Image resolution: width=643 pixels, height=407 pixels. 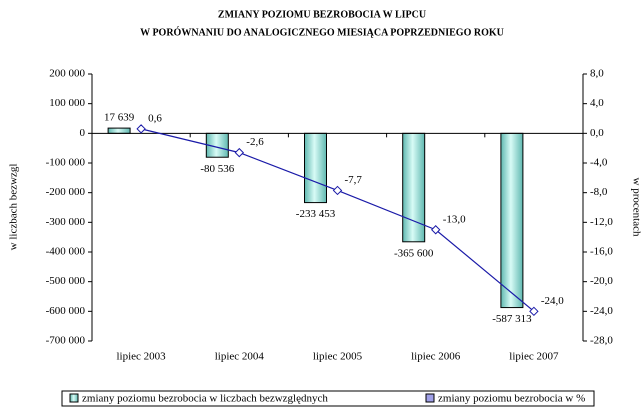 I want to click on y2-axis-label: w procentach, so click(x=636, y=207).